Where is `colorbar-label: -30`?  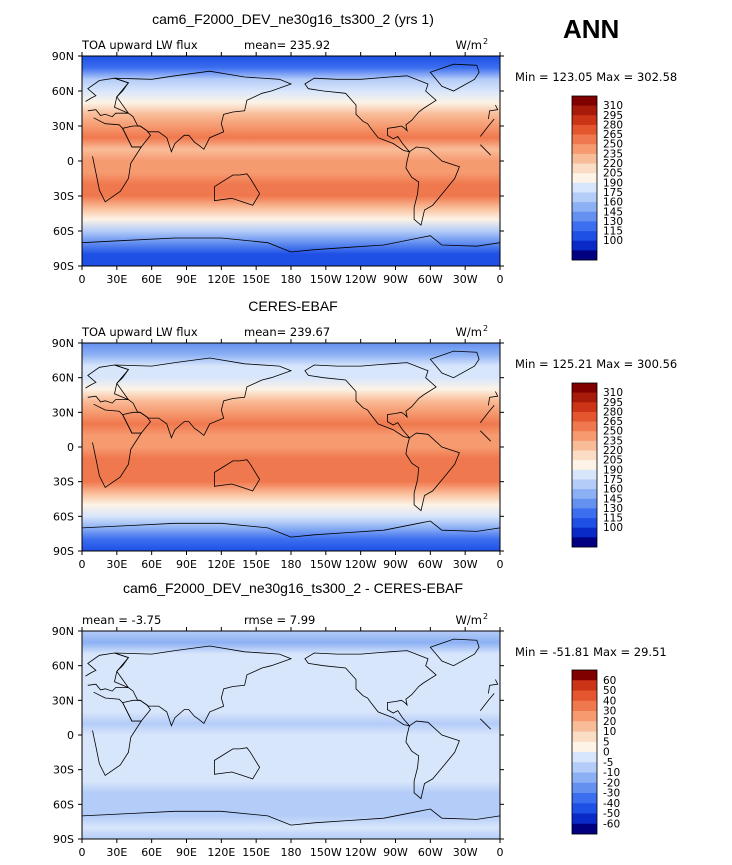 colorbar-label: -30 is located at coordinates (611, 794).